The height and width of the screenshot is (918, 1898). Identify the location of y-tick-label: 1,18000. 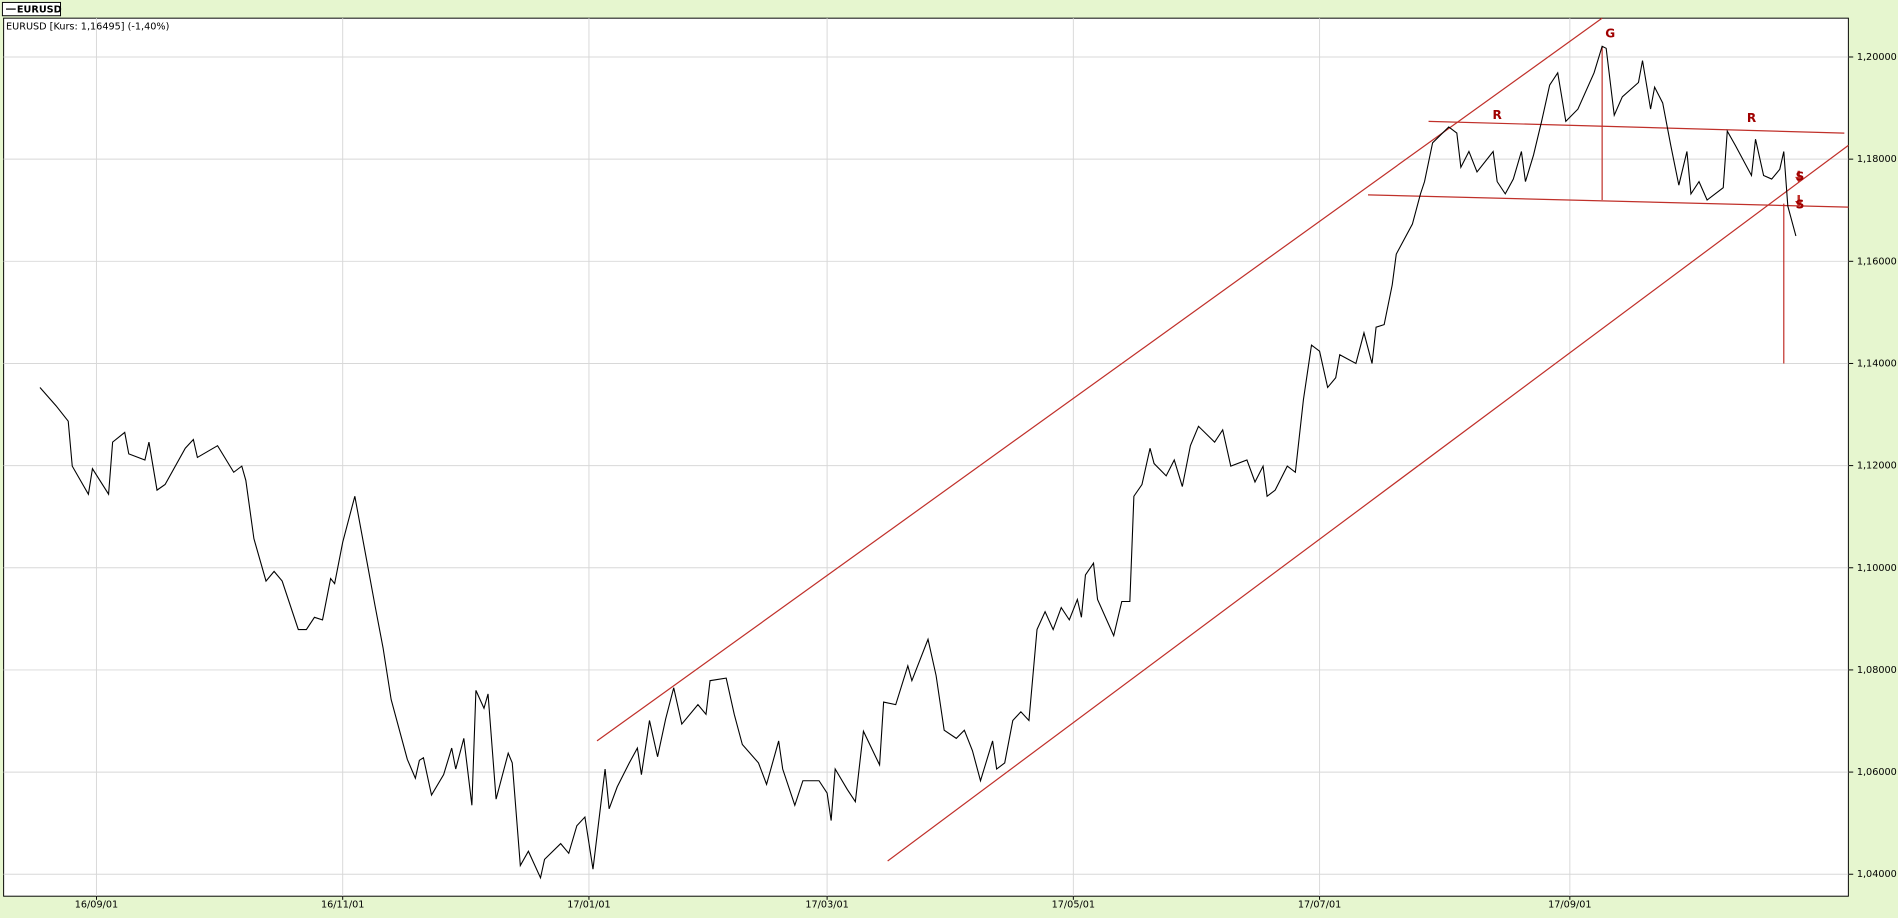
(1877, 159).